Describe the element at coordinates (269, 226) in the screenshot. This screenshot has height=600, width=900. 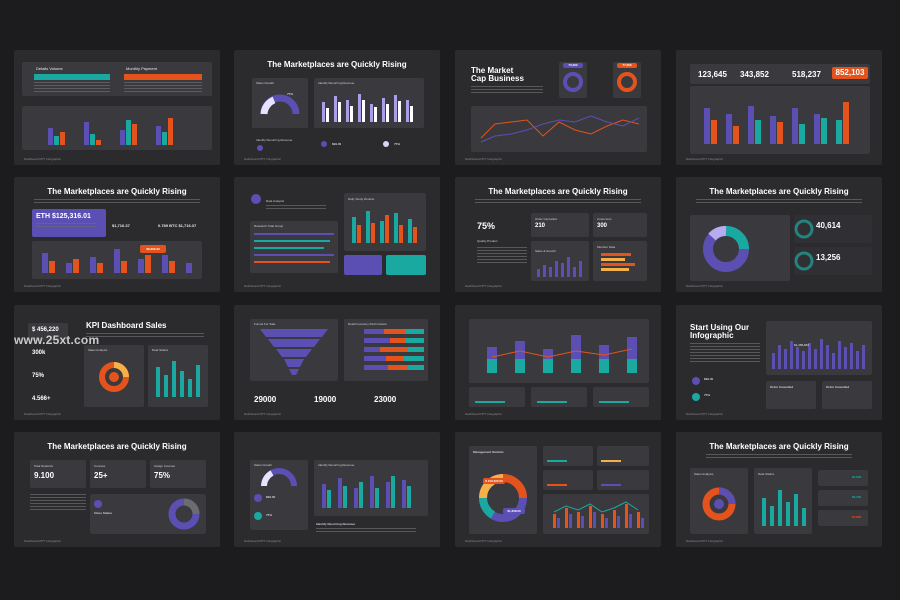
I see `panel-label: Research Total Group` at that location.